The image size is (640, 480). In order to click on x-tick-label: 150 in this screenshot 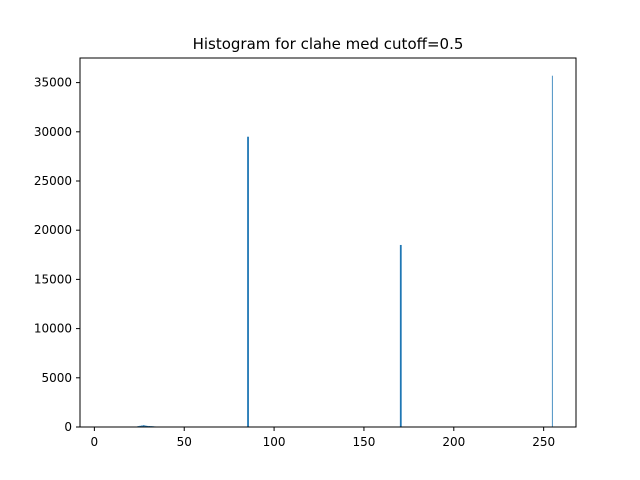, I will do `click(363, 442)`.